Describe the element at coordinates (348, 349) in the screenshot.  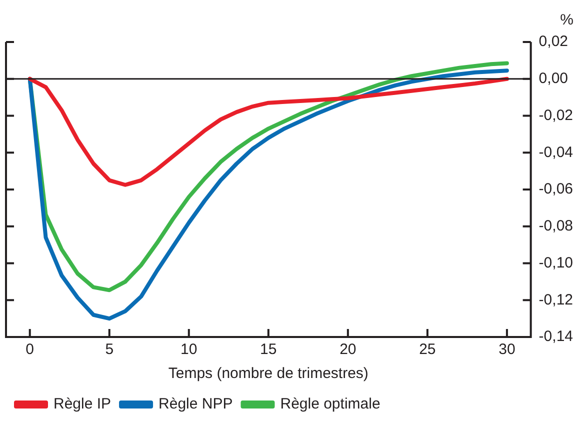
I see `x-tick-label: 20` at that location.